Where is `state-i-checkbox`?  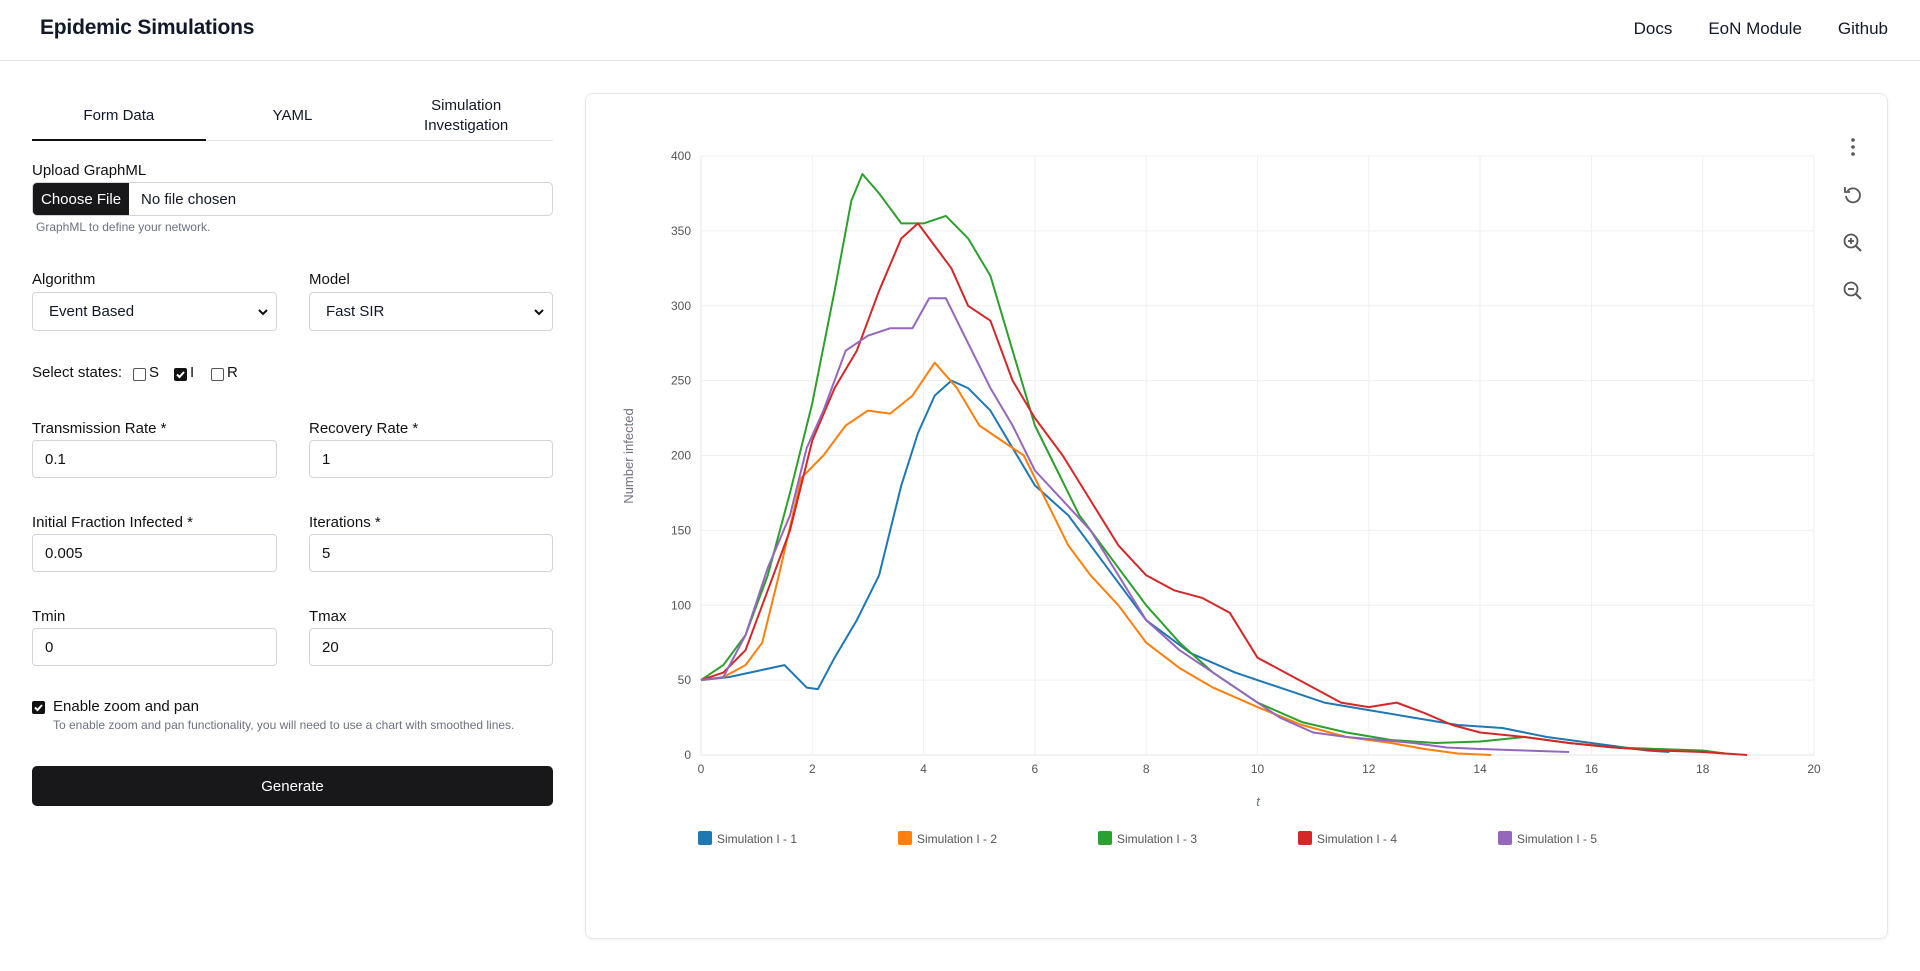 state-i-checkbox is located at coordinates (180, 374).